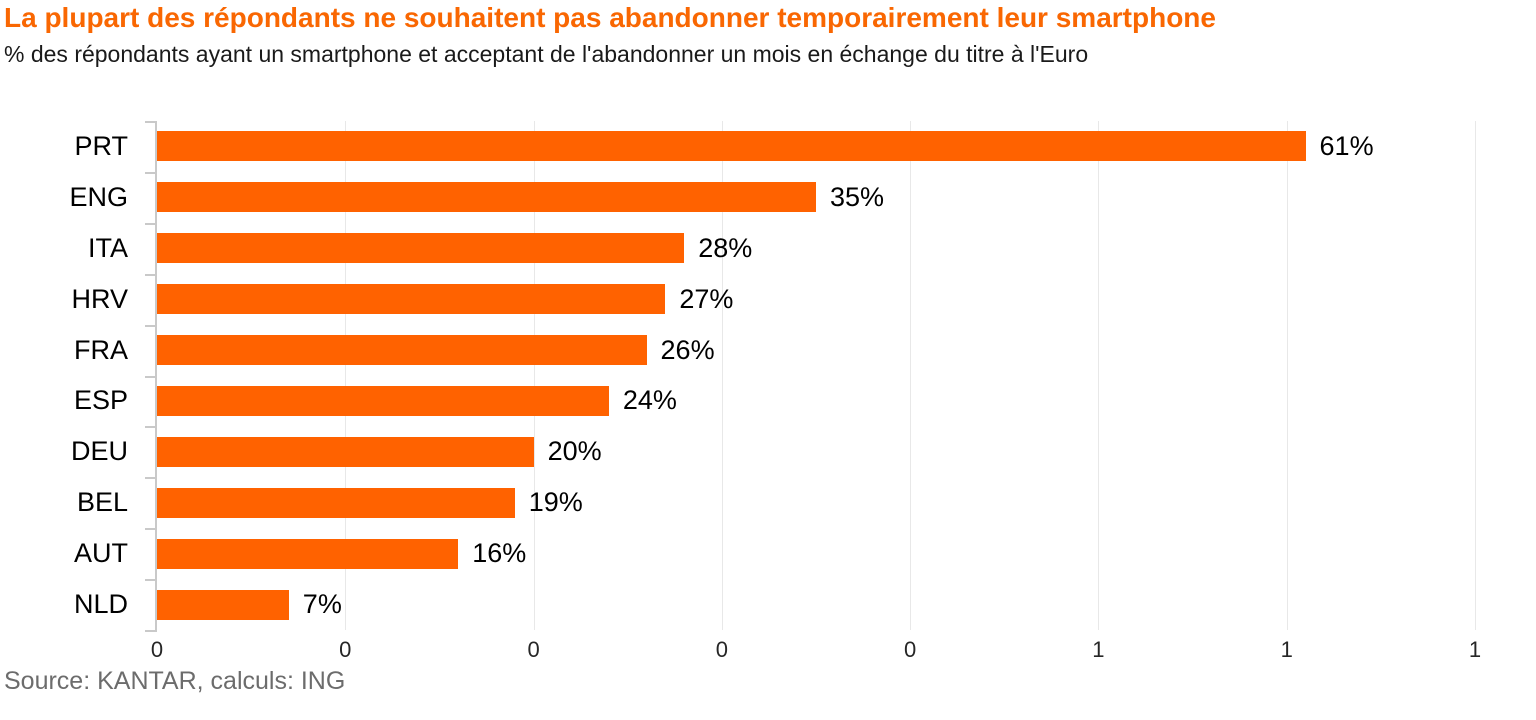  Describe the element at coordinates (687, 349) in the screenshot. I see `value-label: 26%` at that location.